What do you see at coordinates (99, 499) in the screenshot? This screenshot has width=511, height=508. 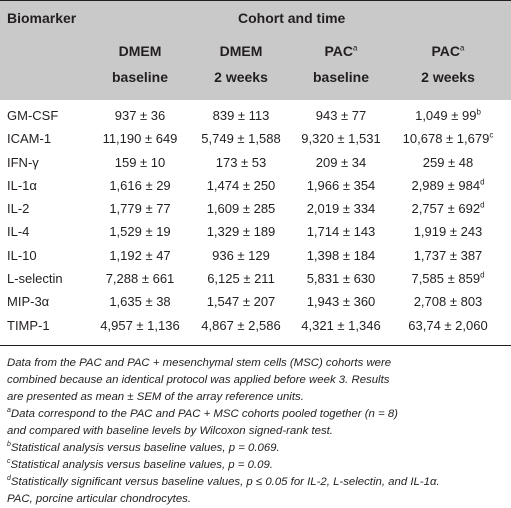 I see `footnote-abbreviation: PAC, porcine articular chondrocytes.` at bounding box center [99, 499].